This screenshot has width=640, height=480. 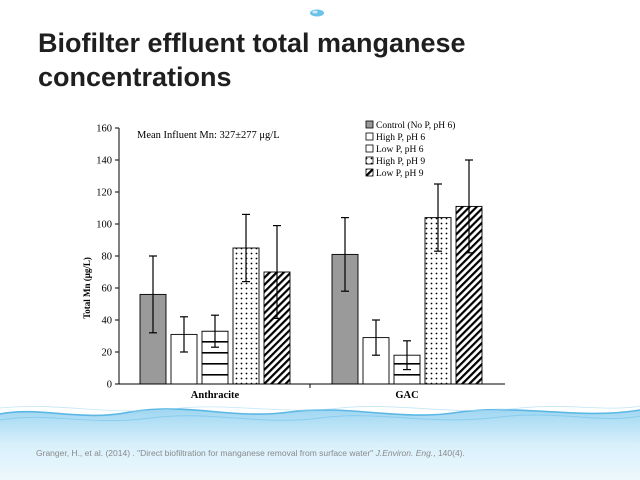 I want to click on y-axis: 0 20 40 60 80 100 120 140 160, so click(x=108, y=257).